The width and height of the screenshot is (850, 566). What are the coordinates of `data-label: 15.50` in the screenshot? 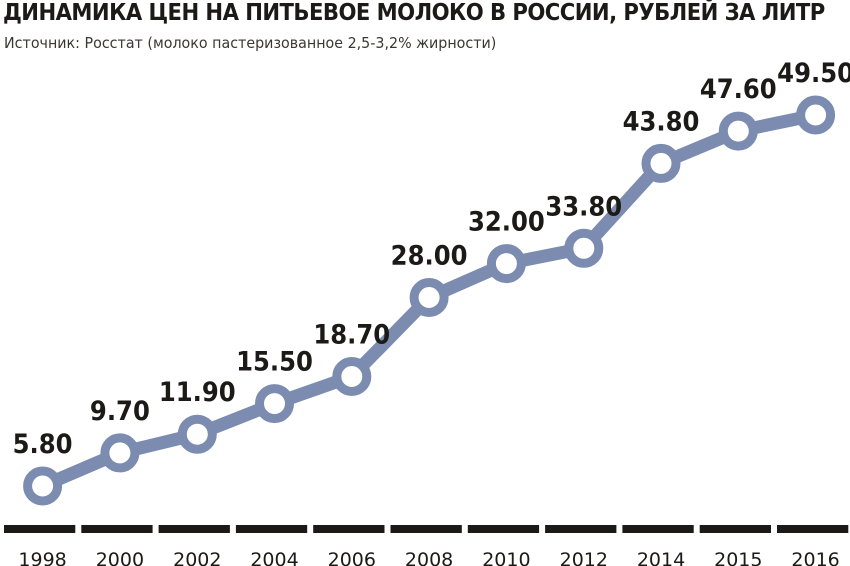 It's located at (274, 362).